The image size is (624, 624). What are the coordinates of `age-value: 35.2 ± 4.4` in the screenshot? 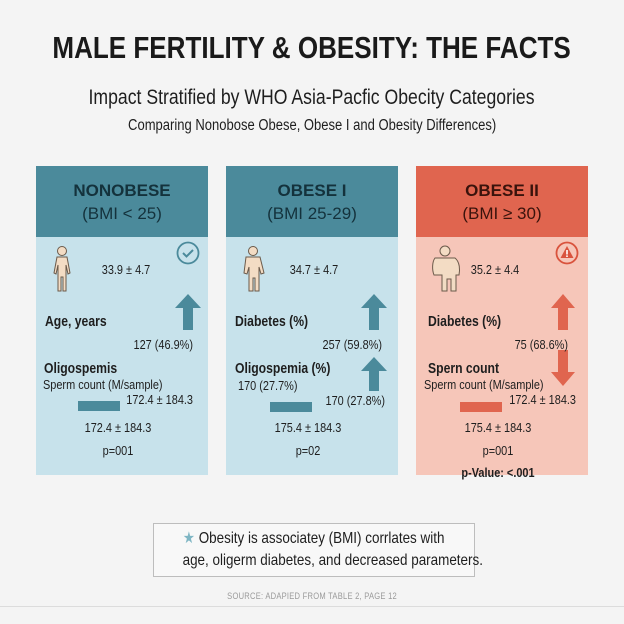 It's located at (495, 269).